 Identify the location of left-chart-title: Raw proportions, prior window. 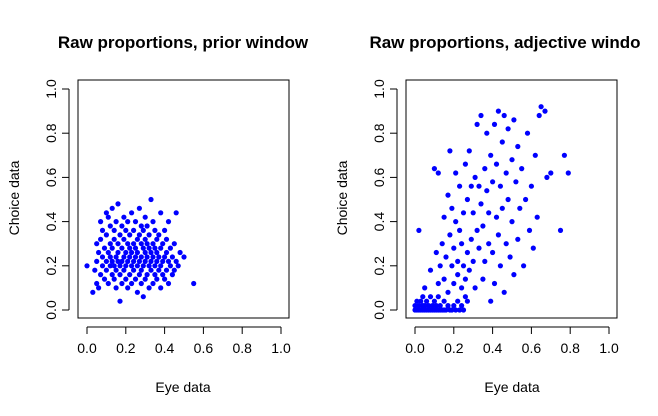
(183, 42).